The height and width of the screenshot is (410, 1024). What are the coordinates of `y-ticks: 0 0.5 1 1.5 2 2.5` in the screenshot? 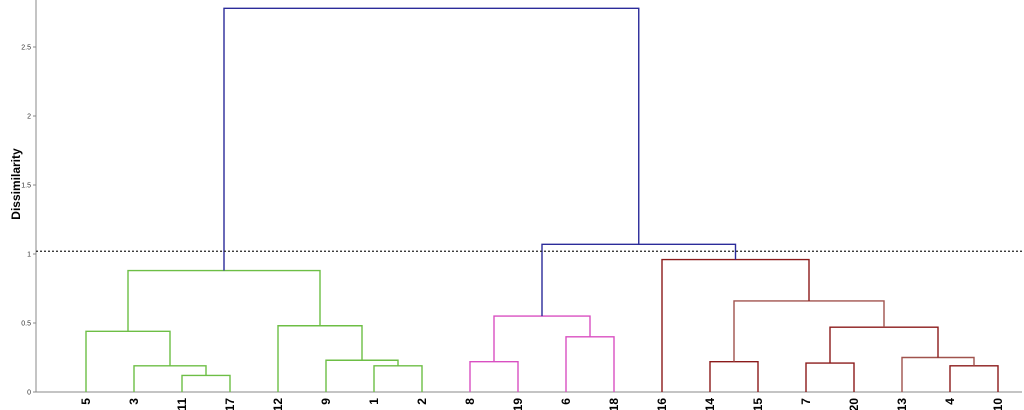 It's located at (28, 221).